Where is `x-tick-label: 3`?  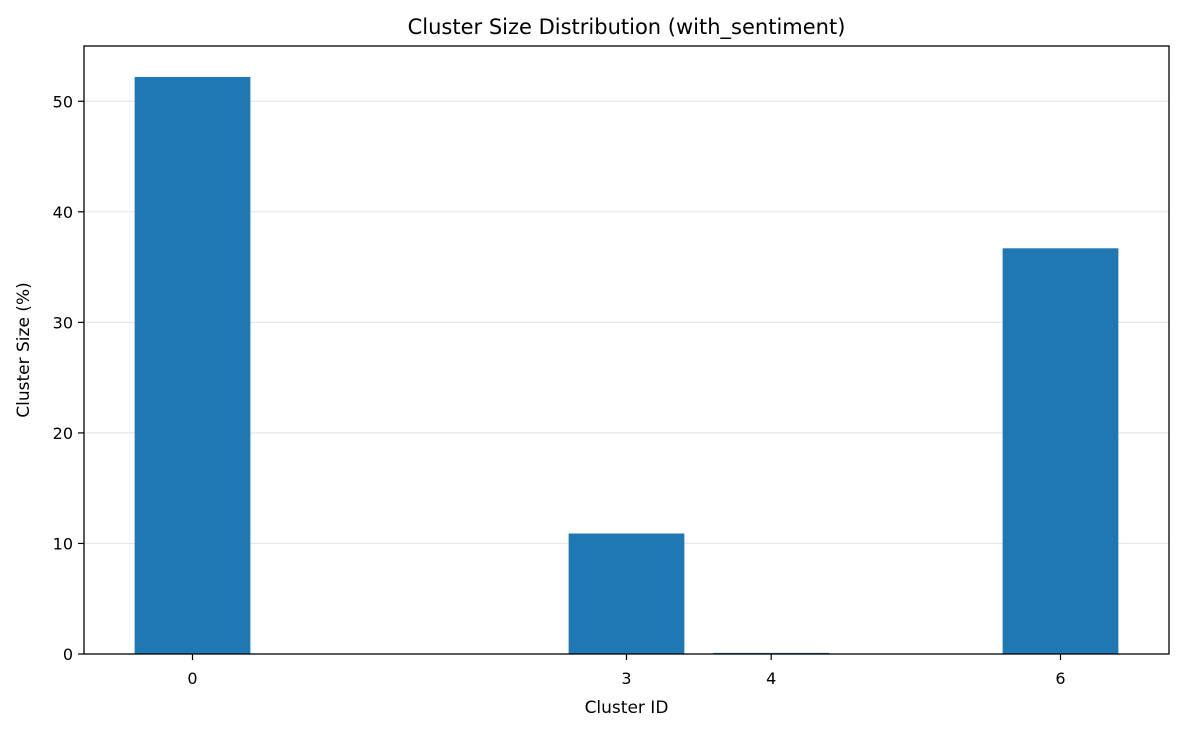
x-tick-label: 3 is located at coordinates (626, 678).